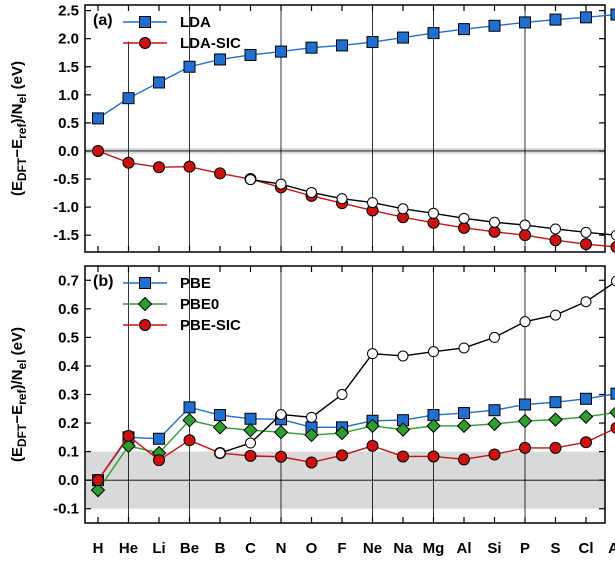 This screenshot has height=562, width=615. What do you see at coordinates (103, 20) in the screenshot?
I see `panel-label: (a)` at bounding box center [103, 20].